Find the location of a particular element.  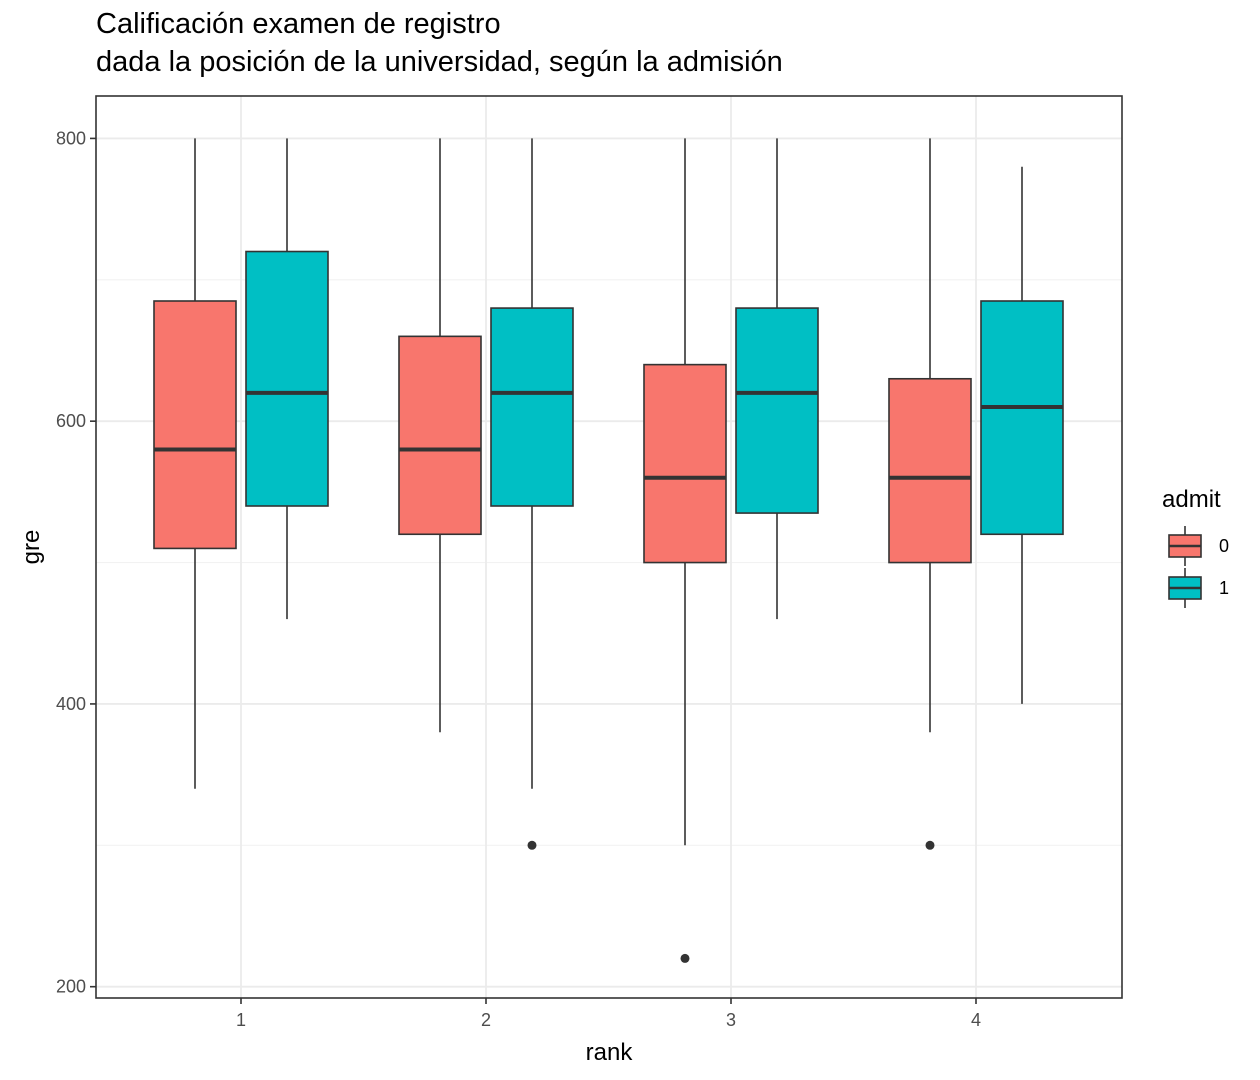

y-tick-label: 800 is located at coordinates (71, 138).